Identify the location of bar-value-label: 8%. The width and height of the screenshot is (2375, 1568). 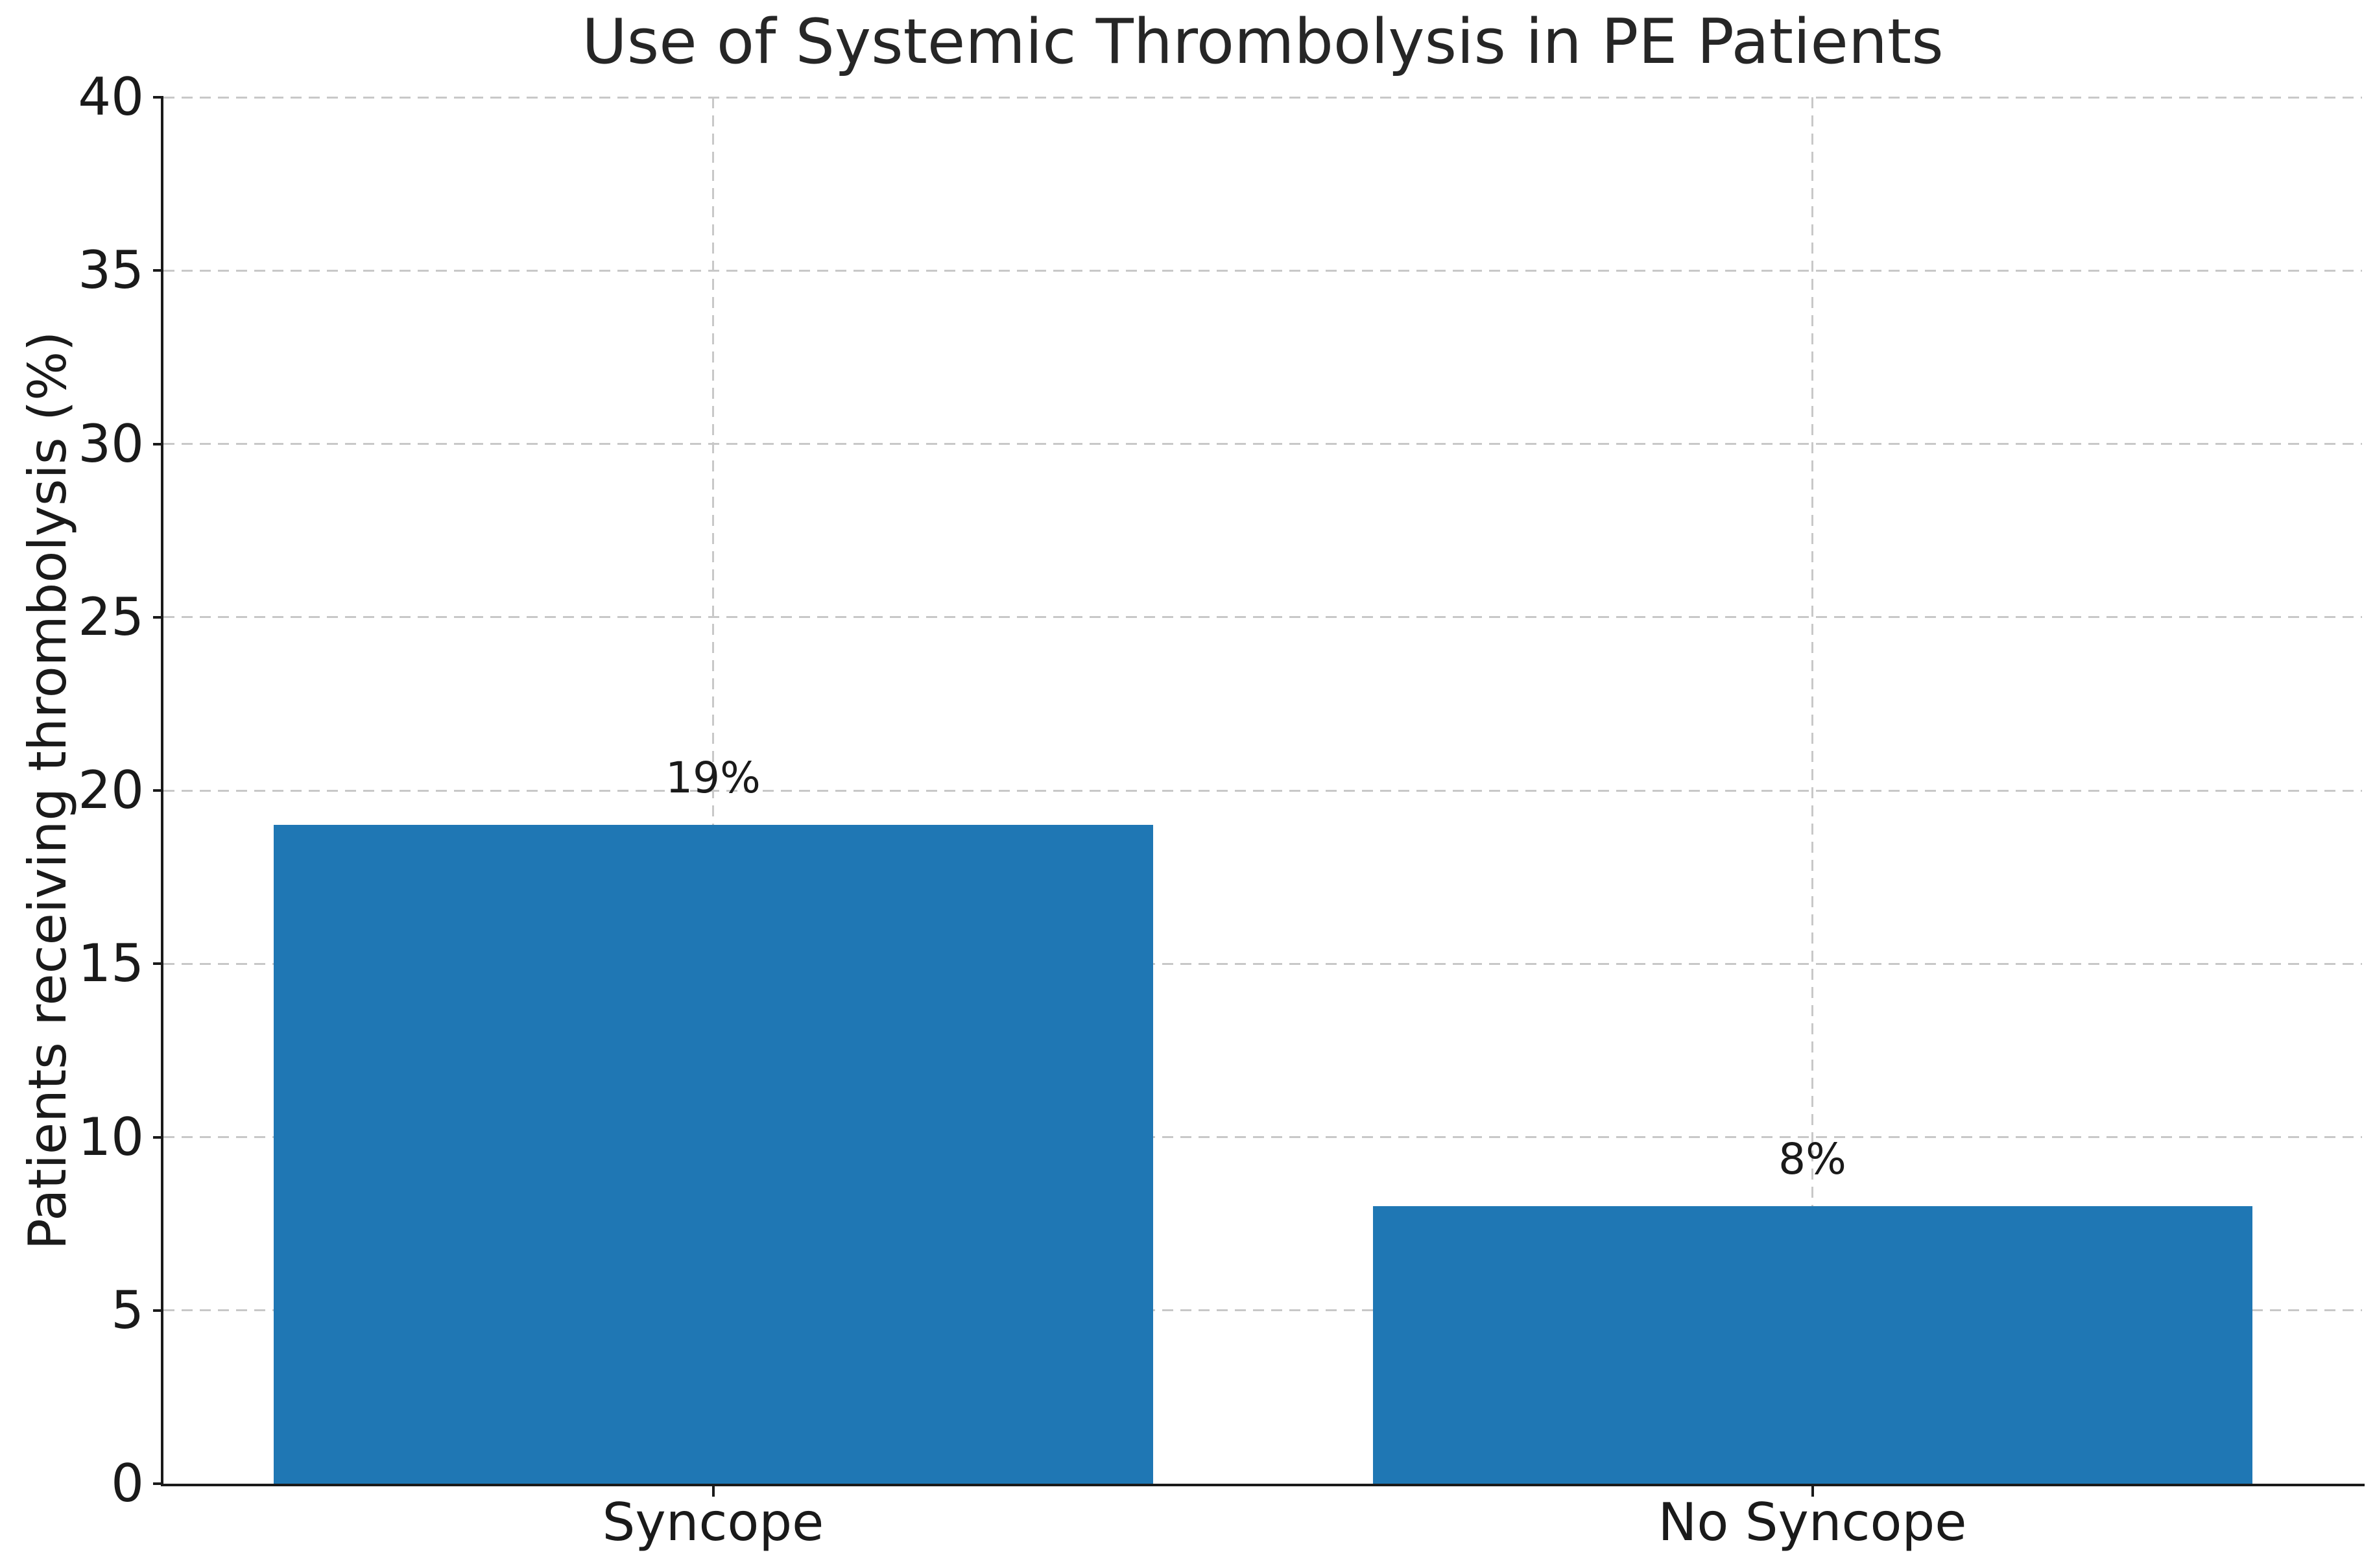
(1812, 1159).